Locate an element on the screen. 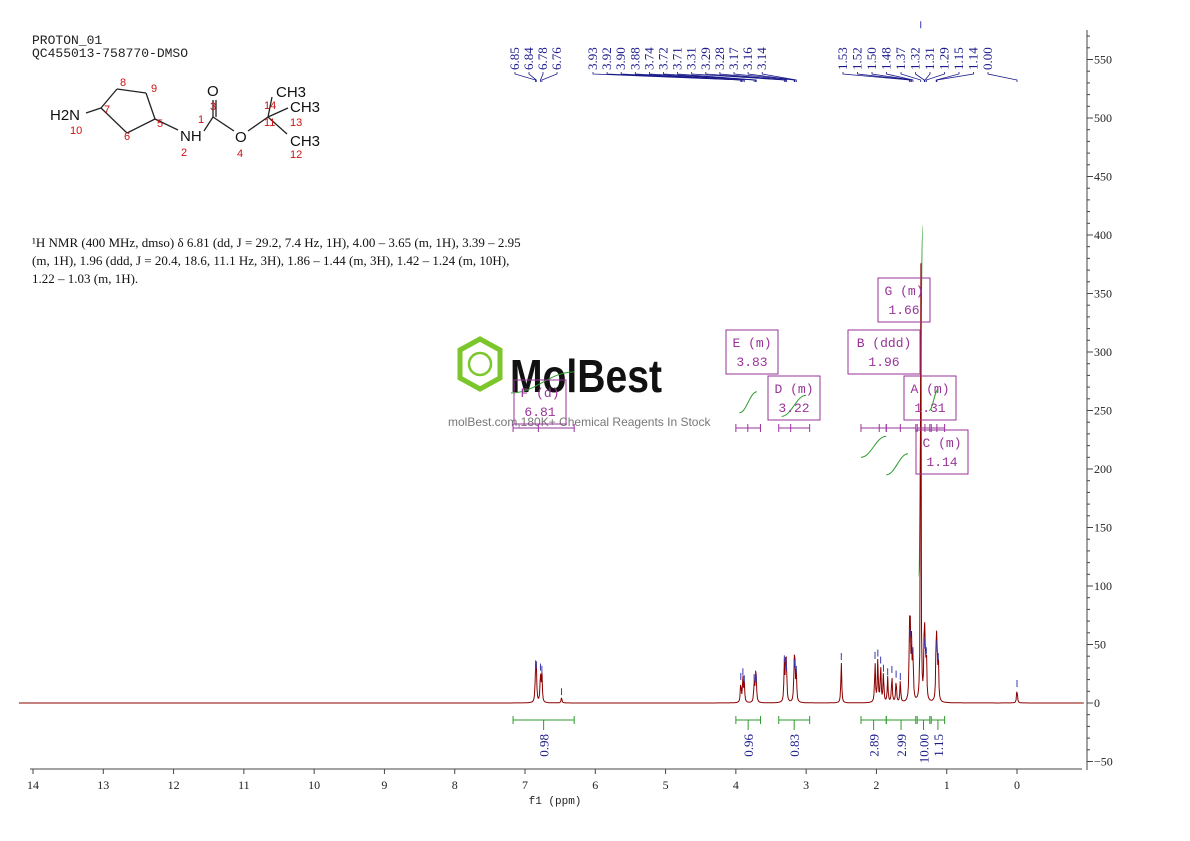 This screenshot has width=1190, height=841. x-tick-label: 4 is located at coordinates (736, 785).